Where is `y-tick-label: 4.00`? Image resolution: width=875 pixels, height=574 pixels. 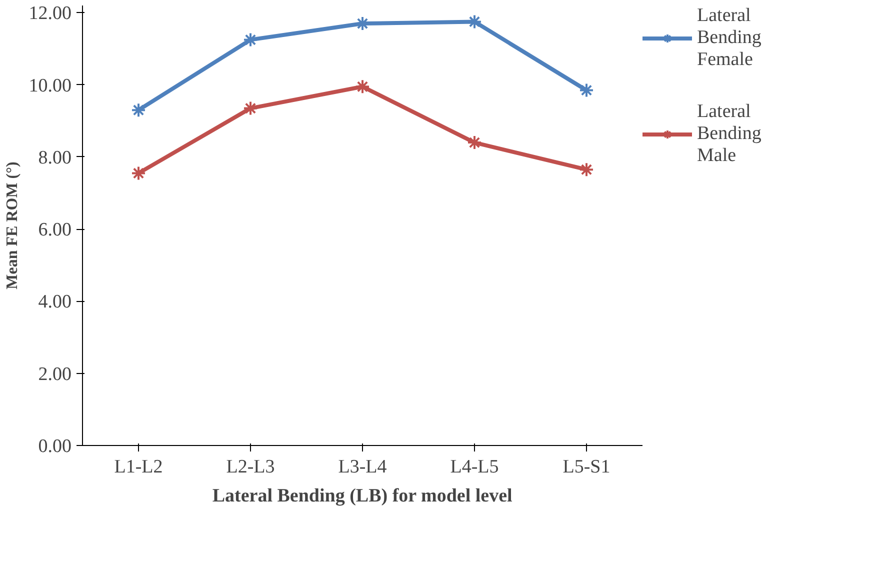 y-tick-label: 4.00 is located at coordinates (55, 302).